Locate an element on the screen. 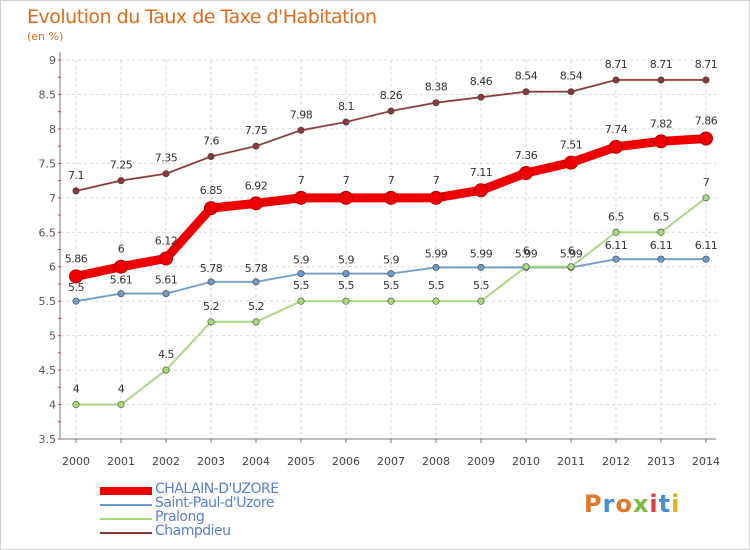 The width and height of the screenshot is (750, 550). data-label: 4.5 is located at coordinates (166, 354).